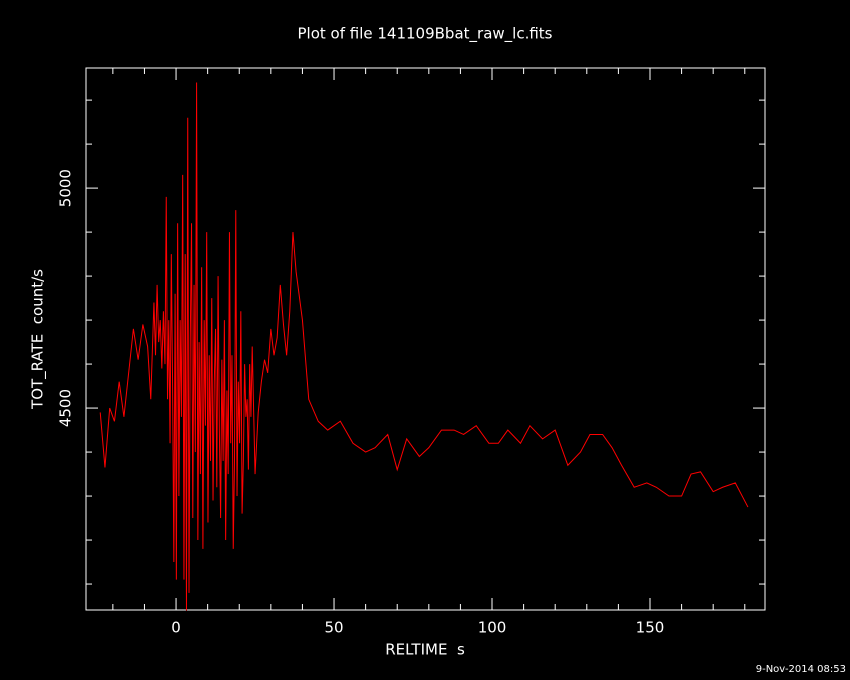  Describe the element at coordinates (492, 628) in the screenshot. I see `x-tick-label: 100` at that location.